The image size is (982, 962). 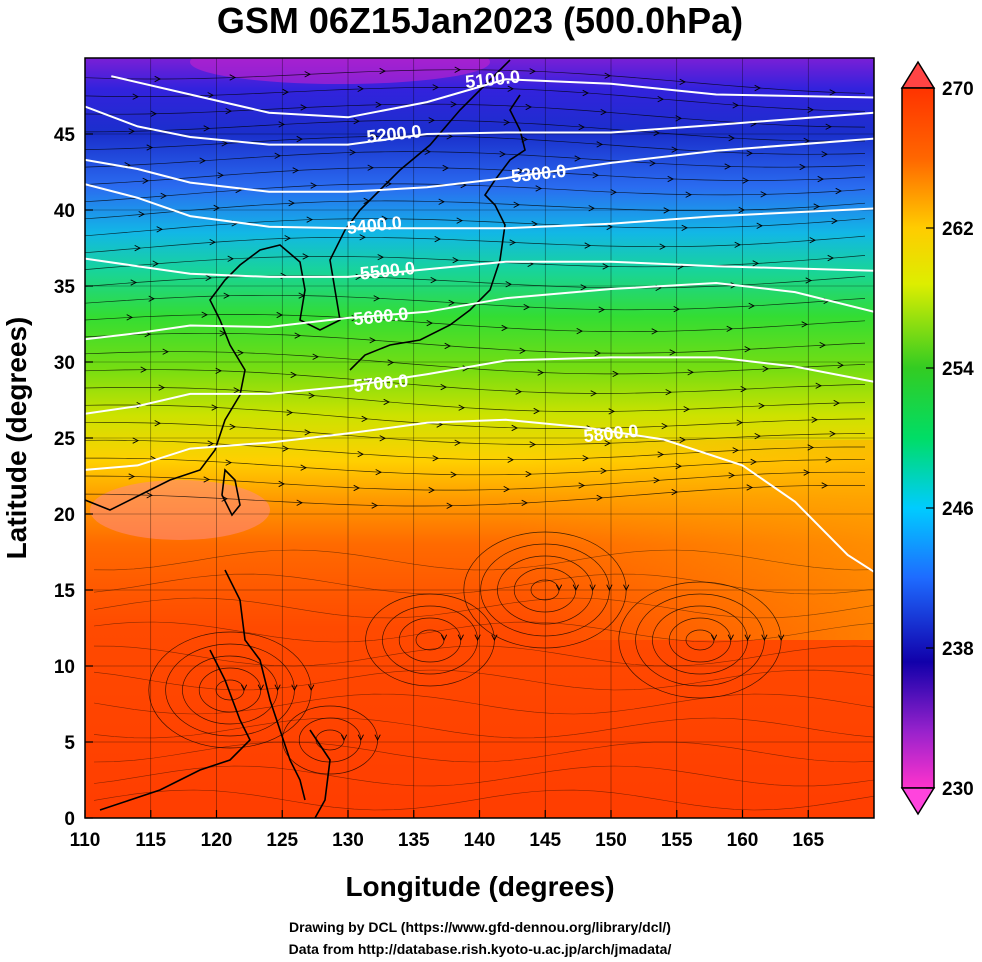 What do you see at coordinates (950, 439) in the screenshot?
I see `colorbar-ticks: 230 238 246 254 262 270` at bounding box center [950, 439].